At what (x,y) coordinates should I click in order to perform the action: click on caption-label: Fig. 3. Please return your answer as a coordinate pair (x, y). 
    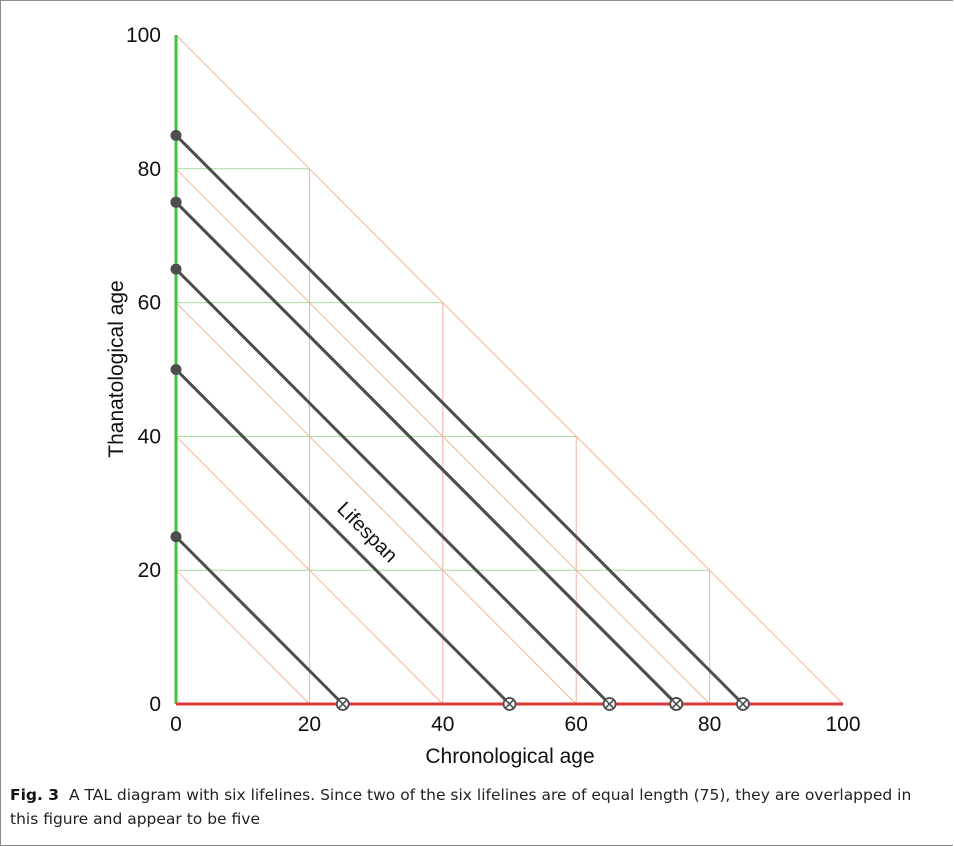
    Looking at the image, I should click on (35, 795).